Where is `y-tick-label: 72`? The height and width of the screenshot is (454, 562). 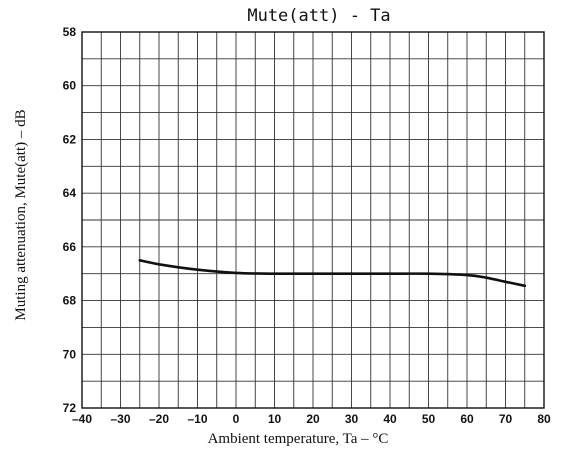
y-tick-label: 72 is located at coordinates (70, 408).